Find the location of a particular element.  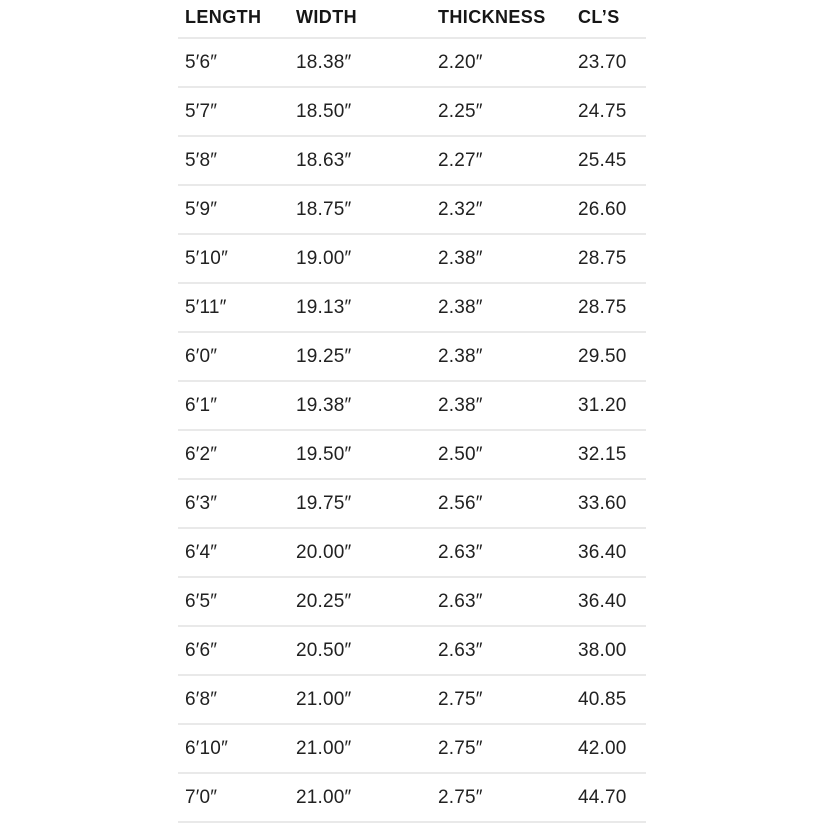

cell-cl-s: 31.20 is located at coordinates (608, 406).